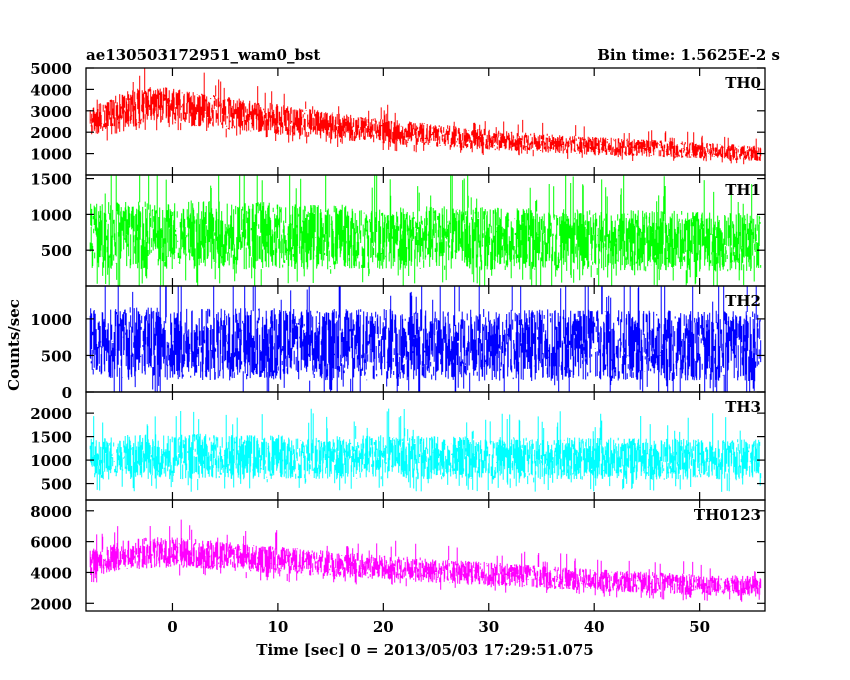 The image size is (850, 680). I want to click on y-tick-label: 0, so click(67, 393).